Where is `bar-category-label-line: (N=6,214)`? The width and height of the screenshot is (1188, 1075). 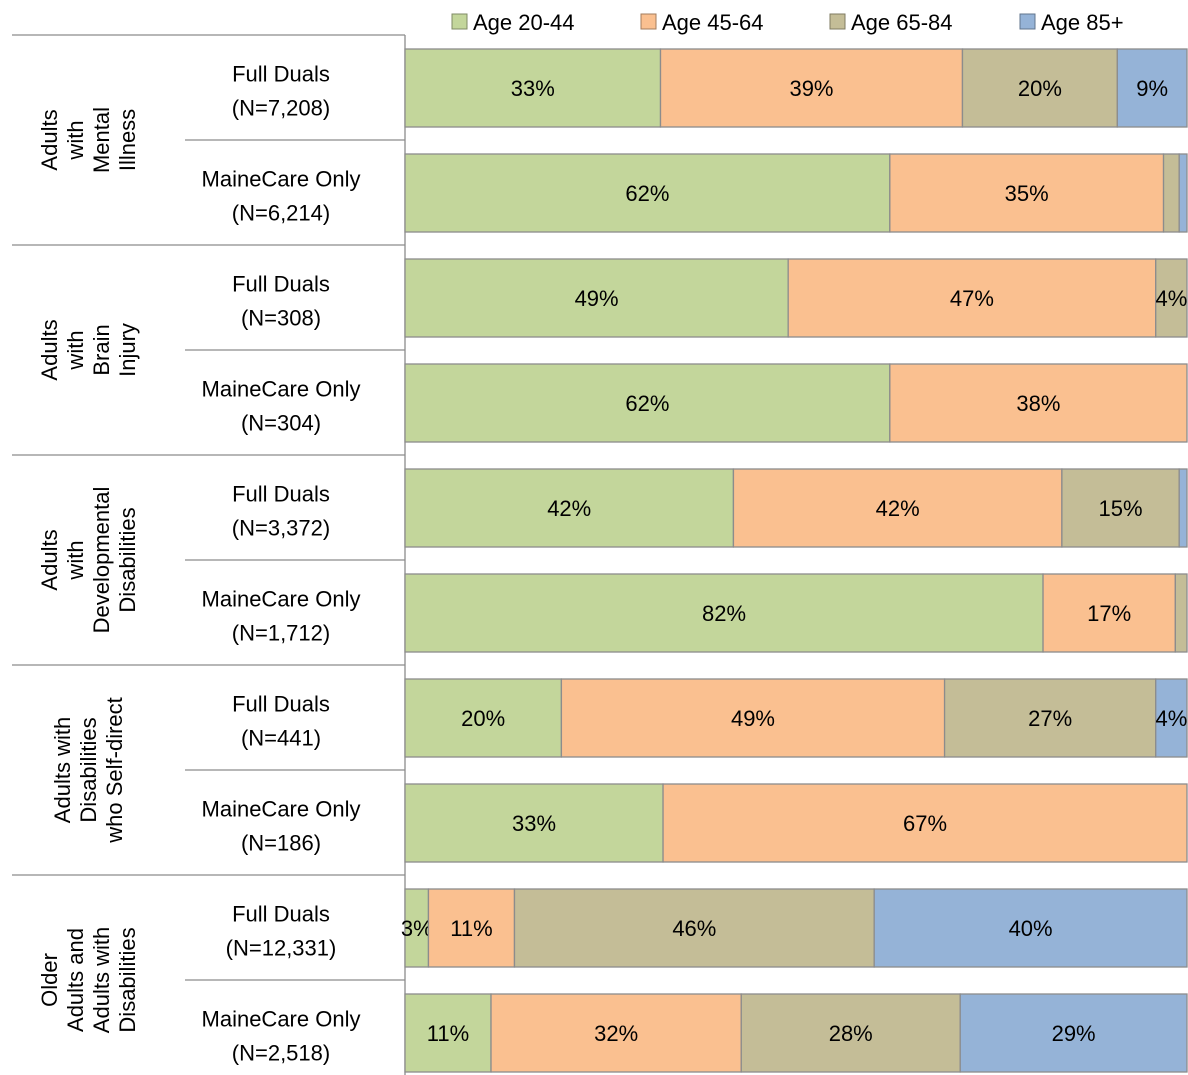 bar-category-label-line: (N=6,214) is located at coordinates (281, 213).